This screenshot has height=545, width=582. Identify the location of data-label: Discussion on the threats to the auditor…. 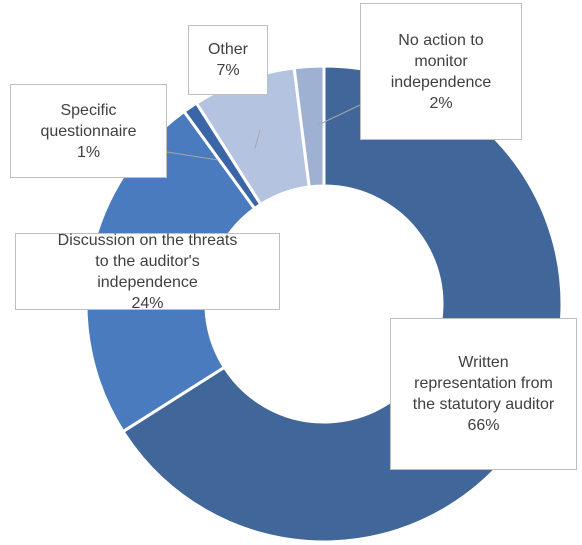
(147, 271).